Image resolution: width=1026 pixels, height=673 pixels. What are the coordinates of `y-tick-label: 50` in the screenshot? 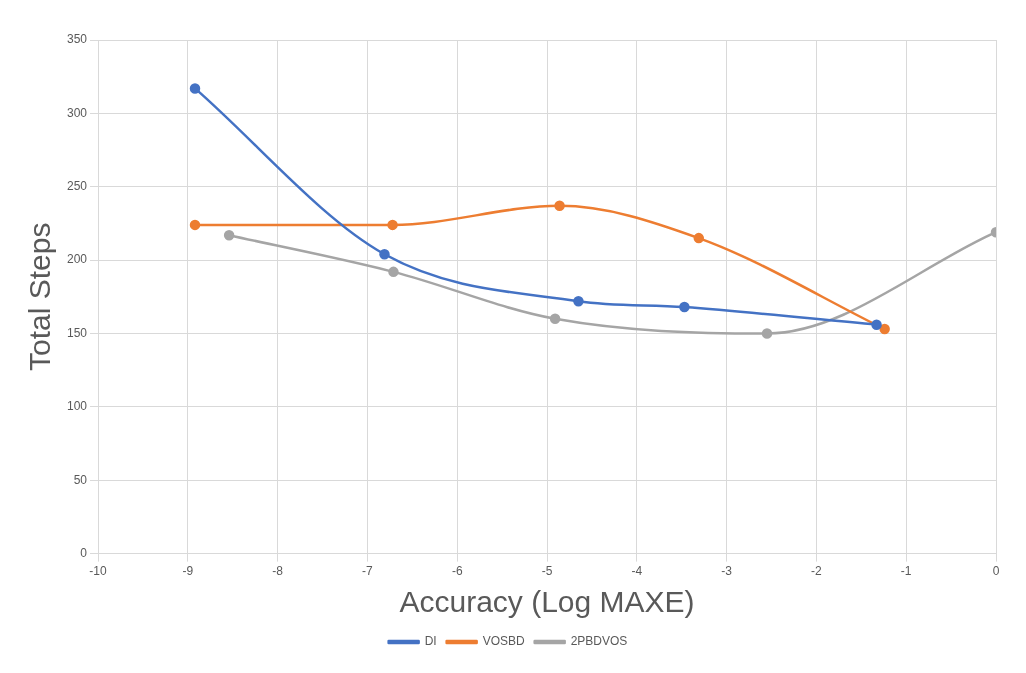 It's located at (80, 479).